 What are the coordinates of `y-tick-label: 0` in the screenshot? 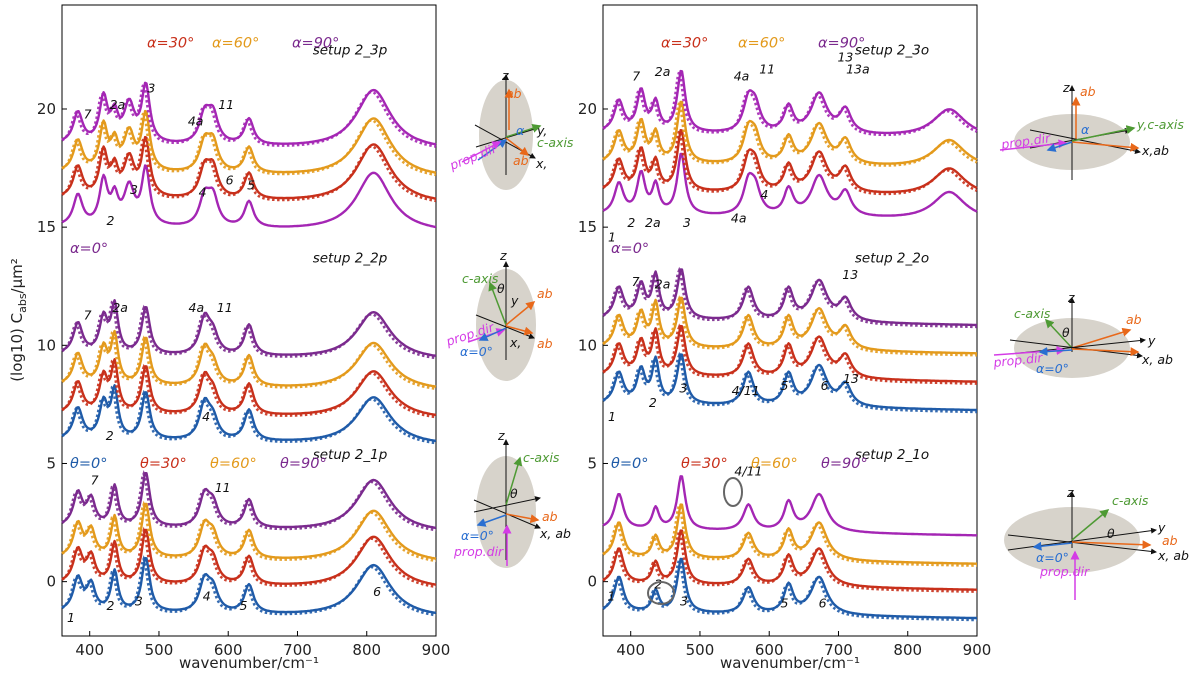 It's located at (51, 582).